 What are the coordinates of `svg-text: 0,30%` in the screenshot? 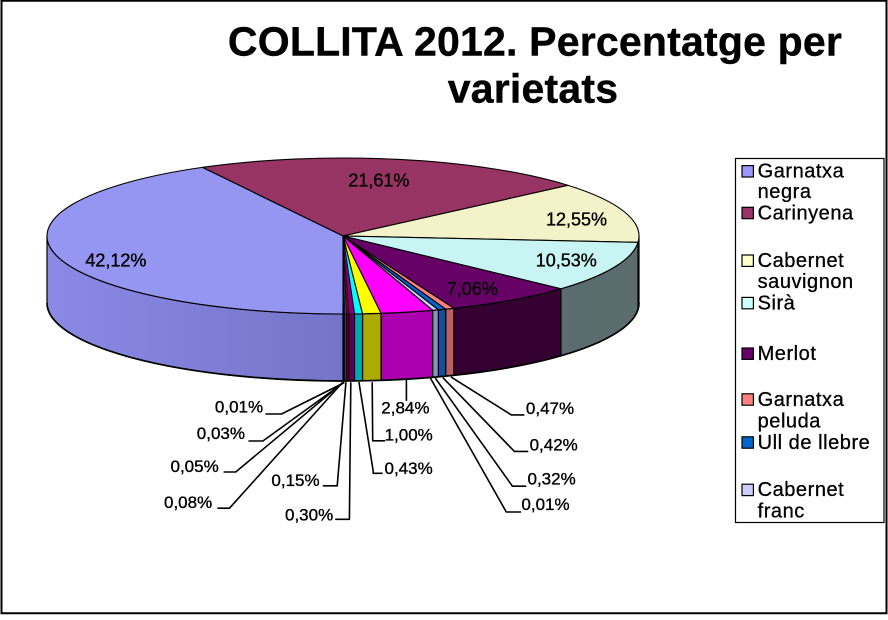 It's located at (309, 514).